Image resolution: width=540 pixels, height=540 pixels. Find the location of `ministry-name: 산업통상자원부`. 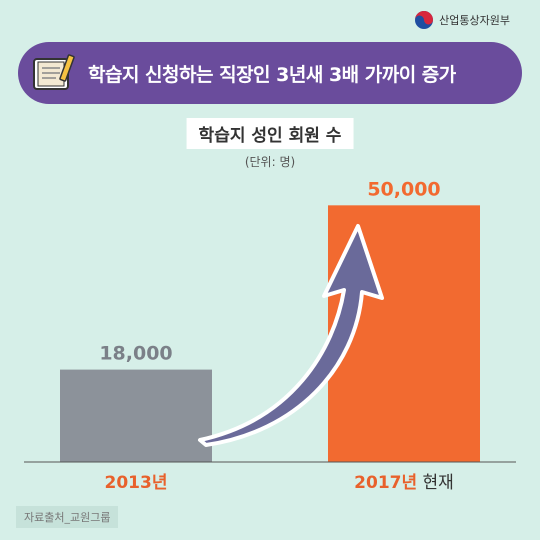

ministry-name: 산업통상자원부 is located at coordinates (474, 20).